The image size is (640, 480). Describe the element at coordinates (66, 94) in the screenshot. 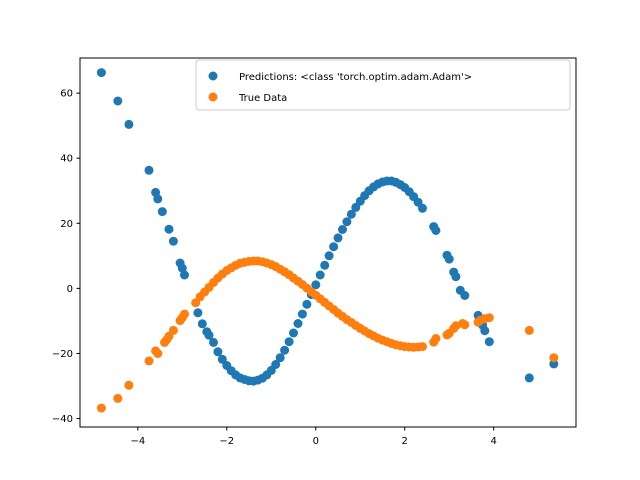

I see `y-tick-label: 60` at that location.